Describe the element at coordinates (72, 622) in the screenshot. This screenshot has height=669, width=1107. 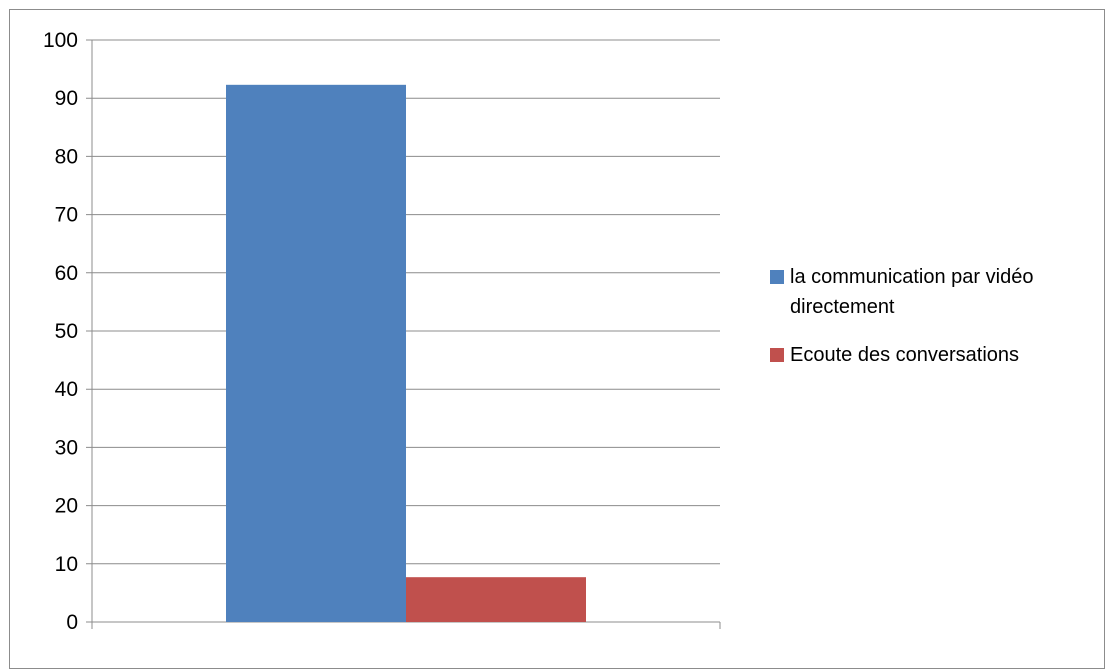
I see `y-tick-label-0: 0` at that location.